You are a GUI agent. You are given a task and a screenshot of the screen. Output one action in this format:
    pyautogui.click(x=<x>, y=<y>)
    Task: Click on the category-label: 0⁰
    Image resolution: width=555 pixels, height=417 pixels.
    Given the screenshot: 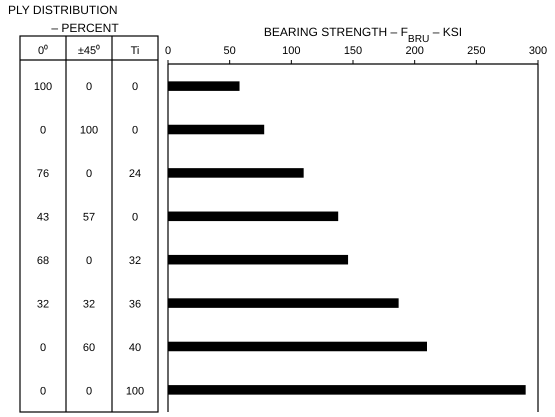 What is the action you would take?
    pyautogui.click(x=43, y=50)
    